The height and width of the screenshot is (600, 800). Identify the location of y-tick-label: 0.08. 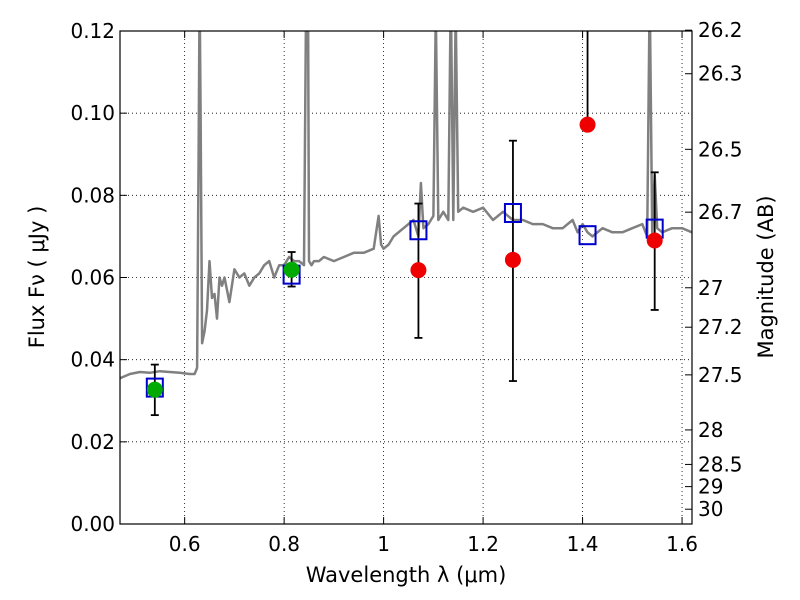
(92, 195).